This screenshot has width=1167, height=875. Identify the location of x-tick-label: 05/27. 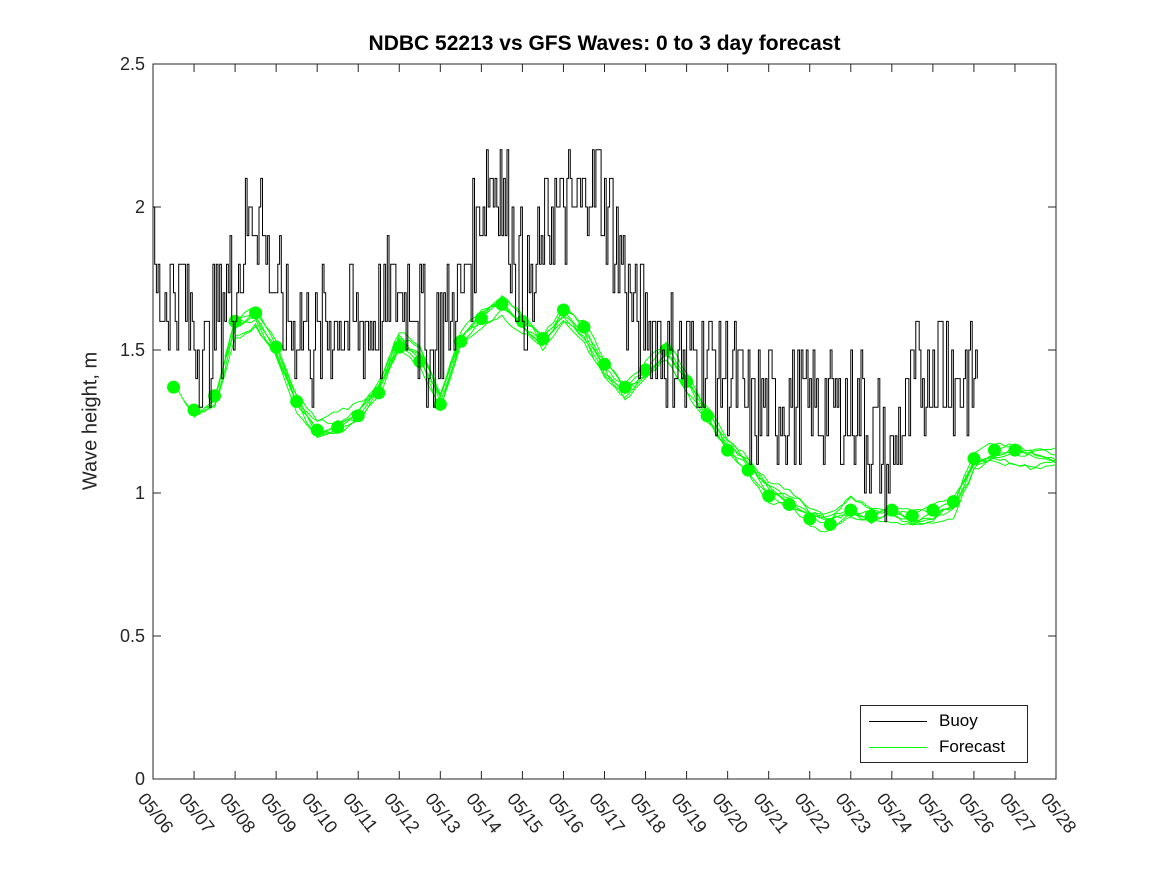
(1017, 813).